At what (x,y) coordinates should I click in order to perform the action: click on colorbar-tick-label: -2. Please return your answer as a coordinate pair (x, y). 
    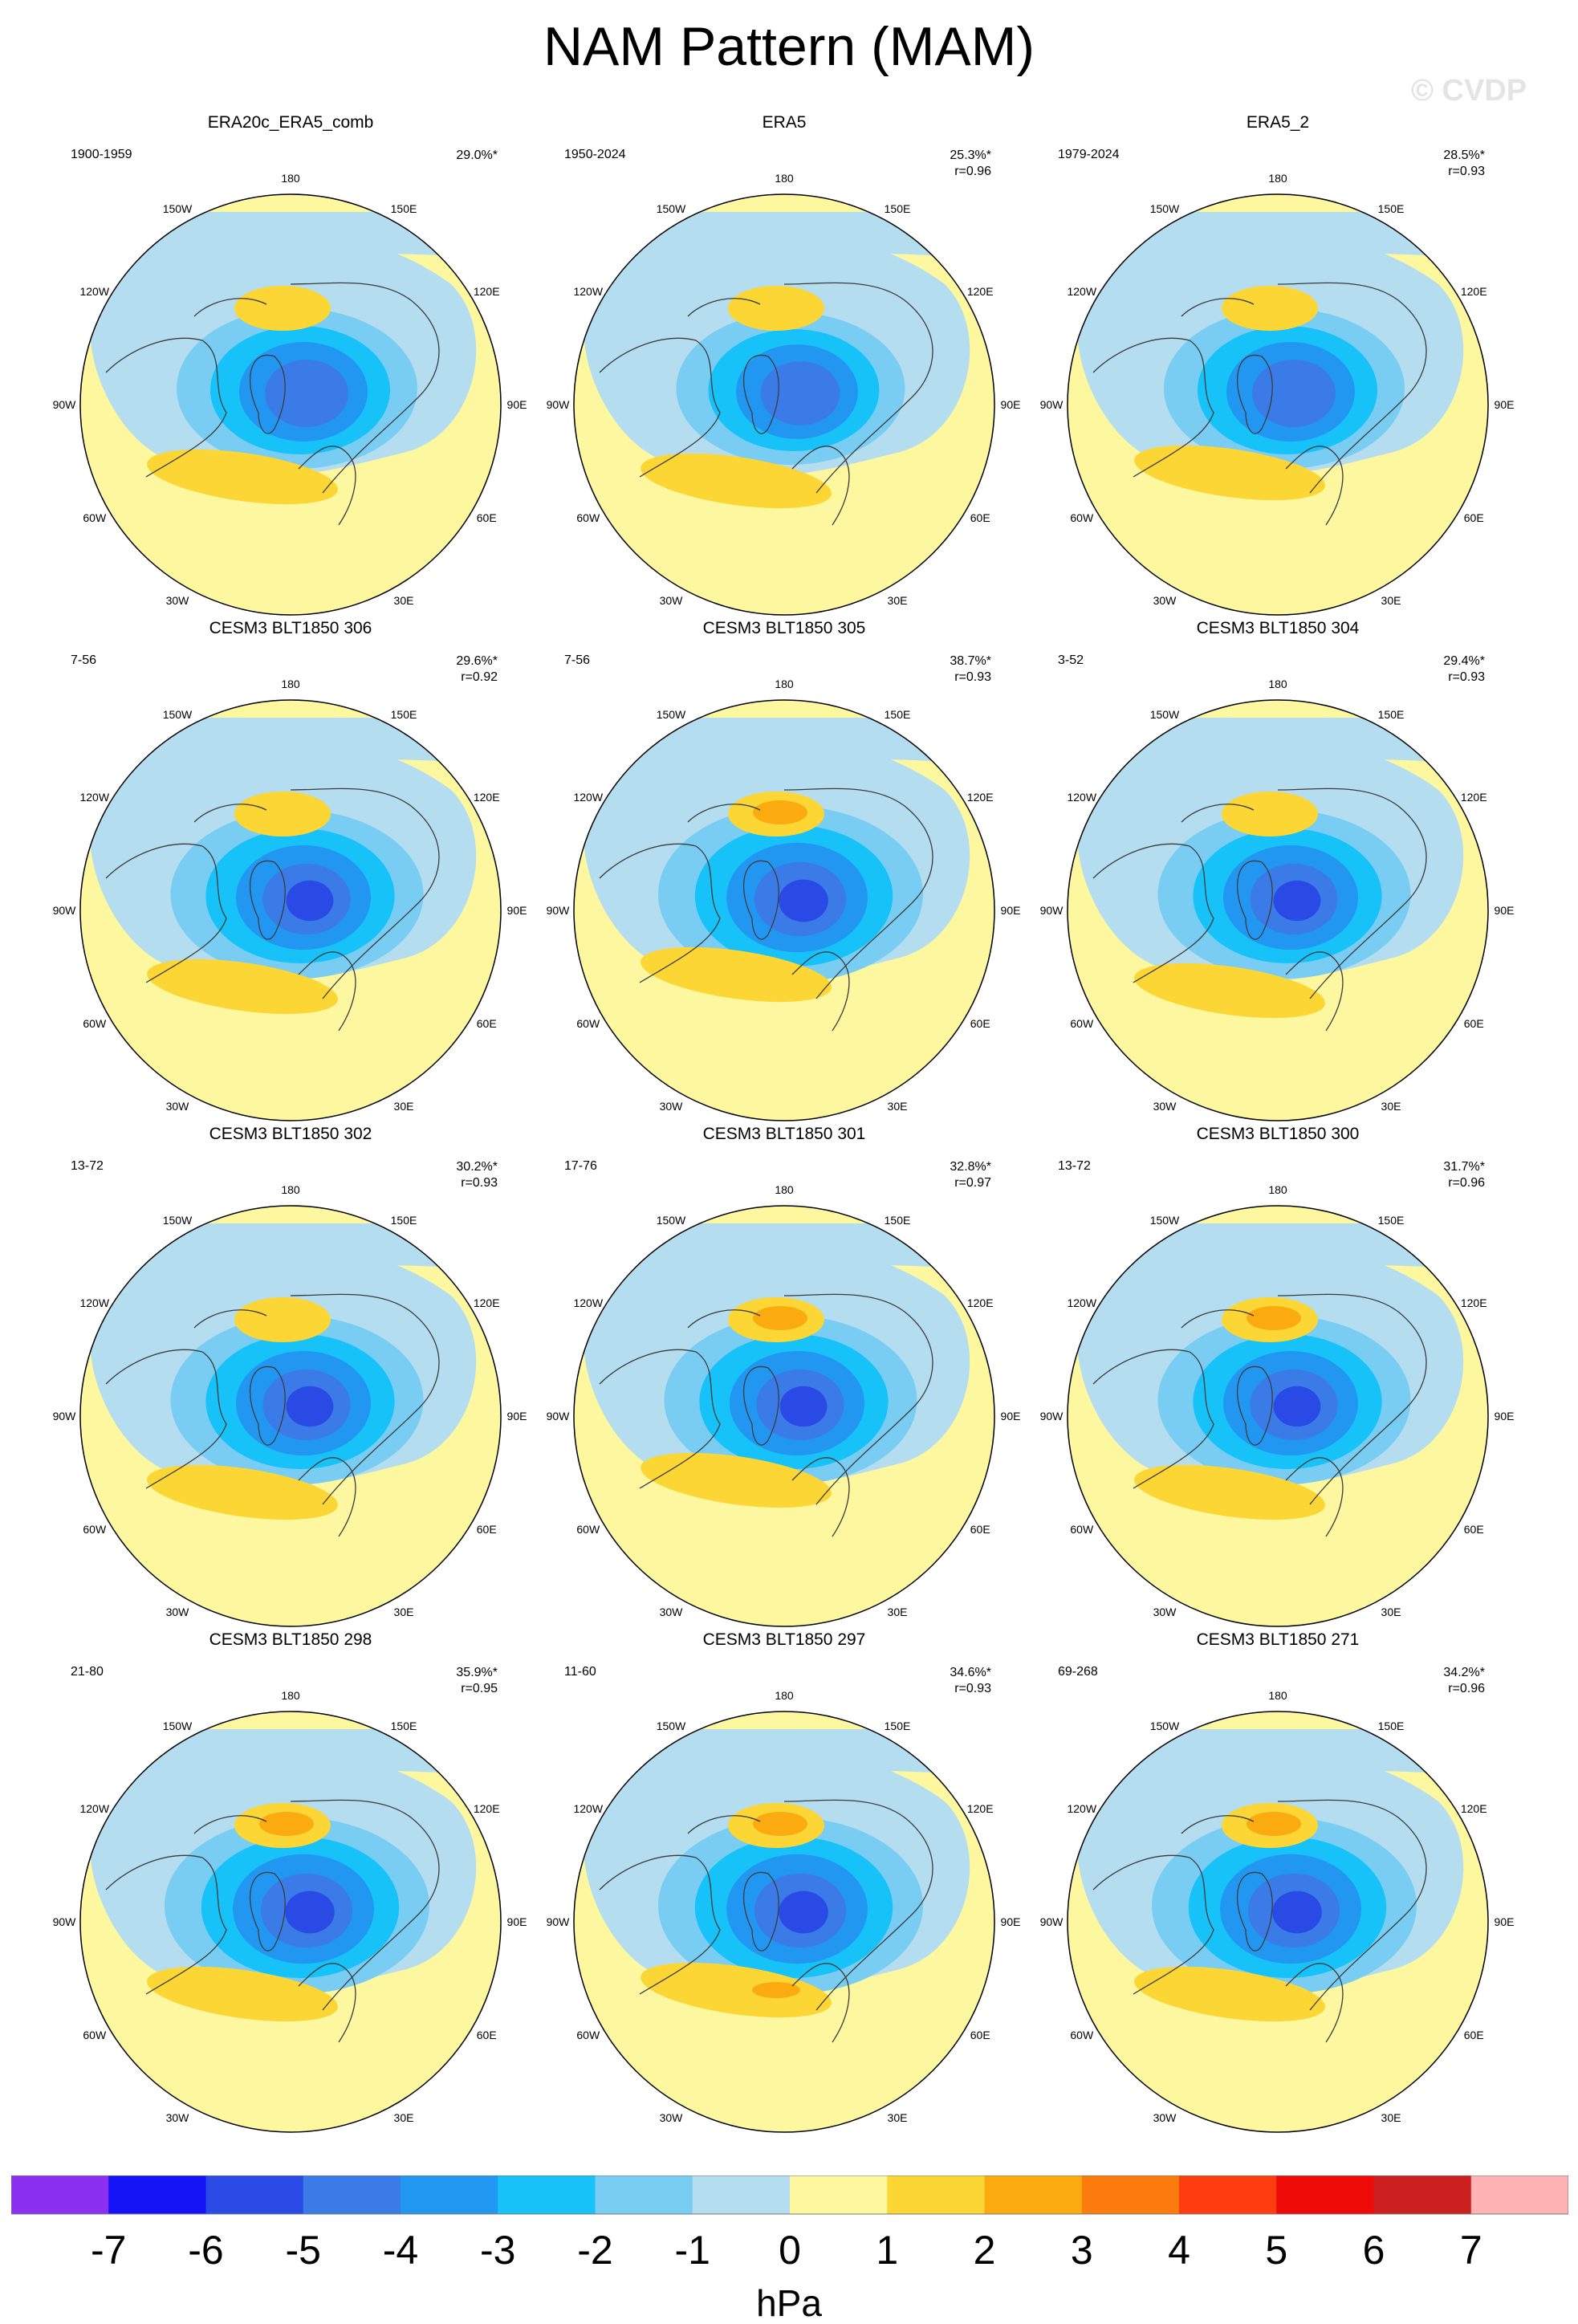
    Looking at the image, I should click on (594, 2250).